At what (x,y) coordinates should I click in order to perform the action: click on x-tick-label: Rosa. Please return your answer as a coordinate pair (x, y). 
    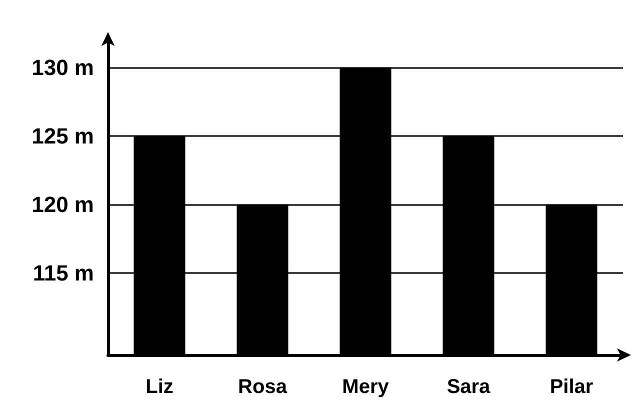
    Looking at the image, I should click on (263, 387).